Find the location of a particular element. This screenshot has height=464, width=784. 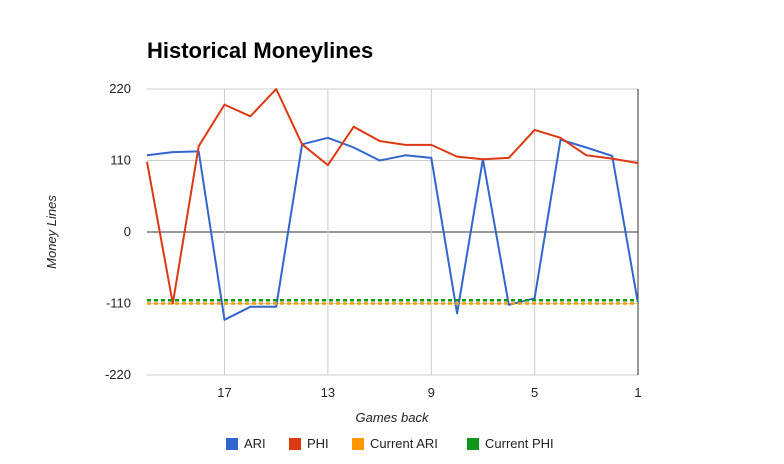

y-tick-label: -220 is located at coordinates (118, 374).